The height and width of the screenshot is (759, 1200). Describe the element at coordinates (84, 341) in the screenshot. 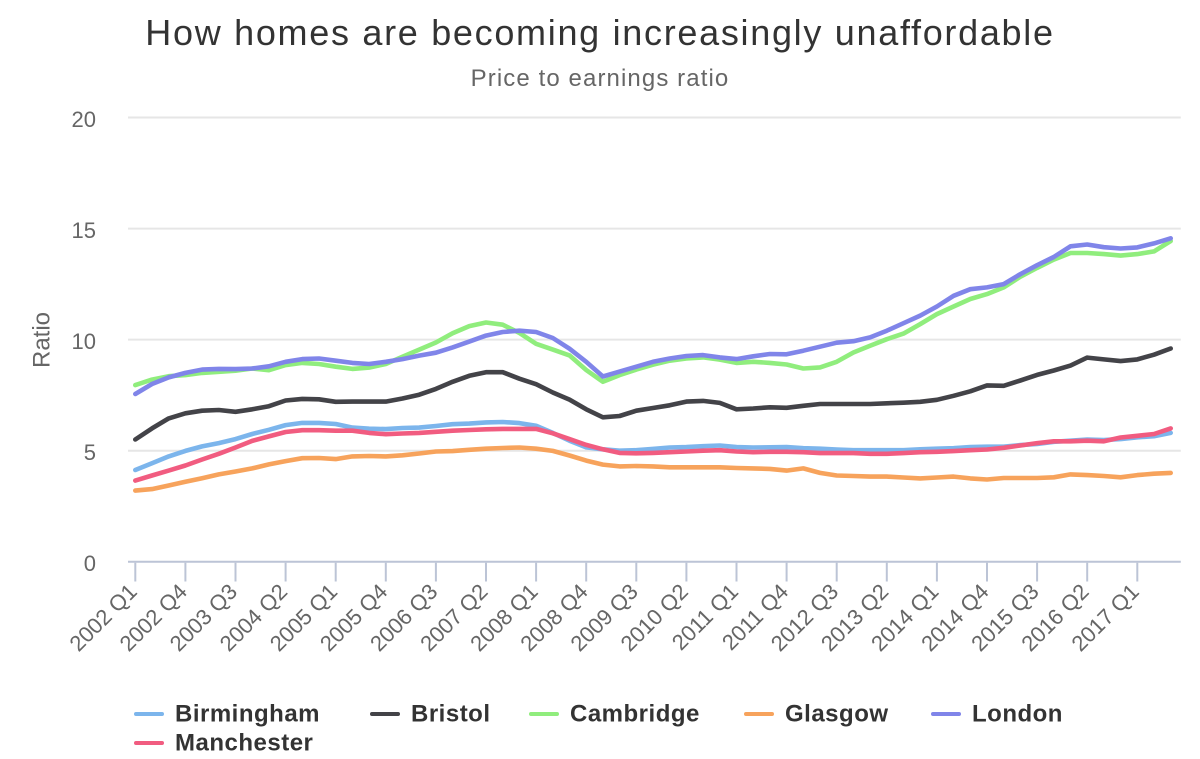

I see `svg-text: 10` at that location.